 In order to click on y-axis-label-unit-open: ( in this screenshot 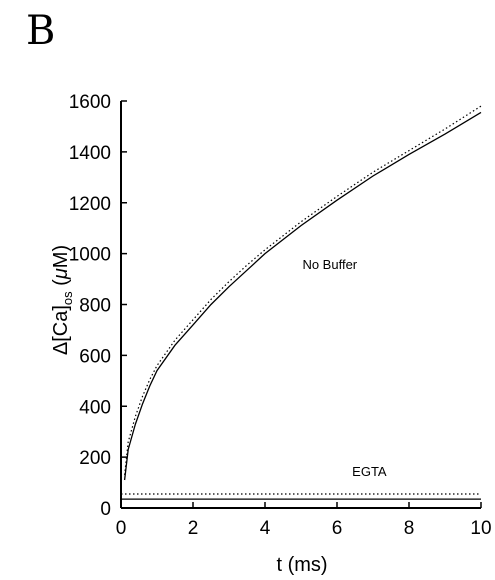, I will do `click(61, 285)`.